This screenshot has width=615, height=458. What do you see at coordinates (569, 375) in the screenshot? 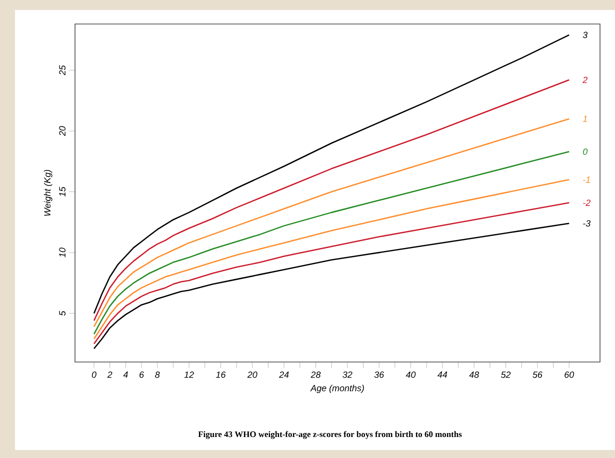
I see `x-tick-label: 60` at bounding box center [569, 375].